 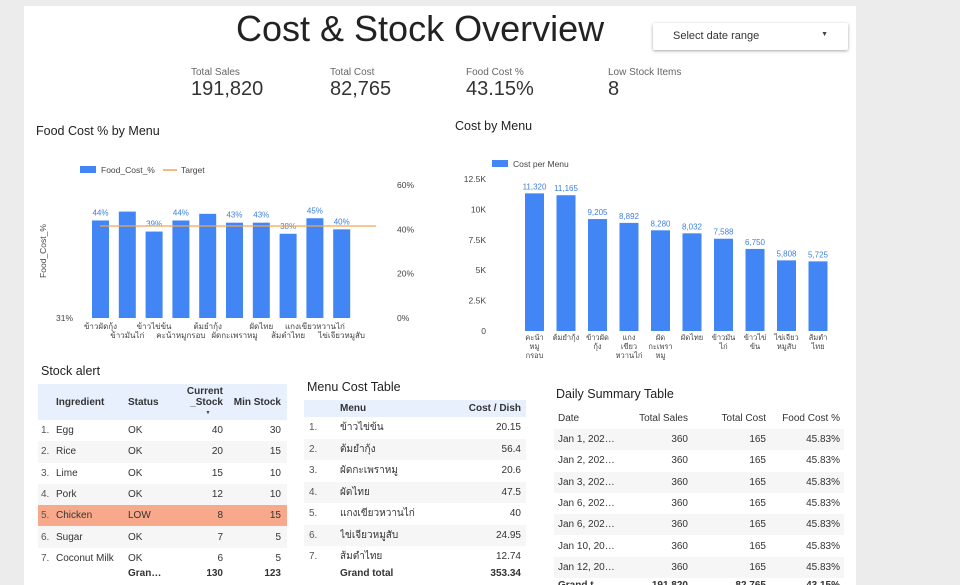 What do you see at coordinates (80, 402) in the screenshot?
I see `col-ingredient: Ingredient` at bounding box center [80, 402].